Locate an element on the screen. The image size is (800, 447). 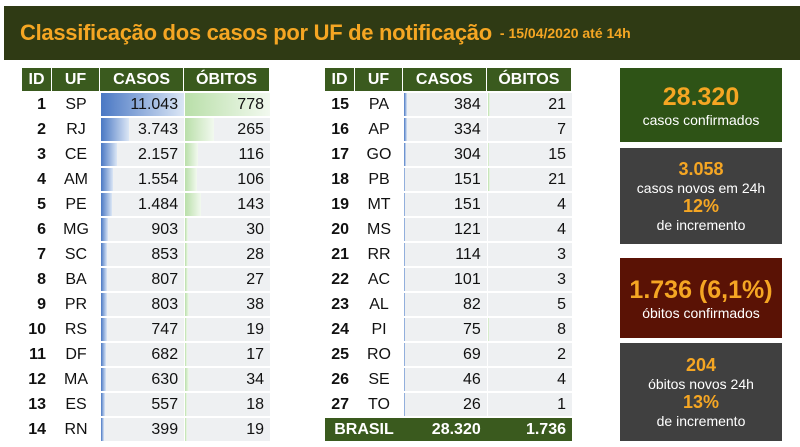
table-row: 1 SP 11.043 778 is located at coordinates (146, 104).